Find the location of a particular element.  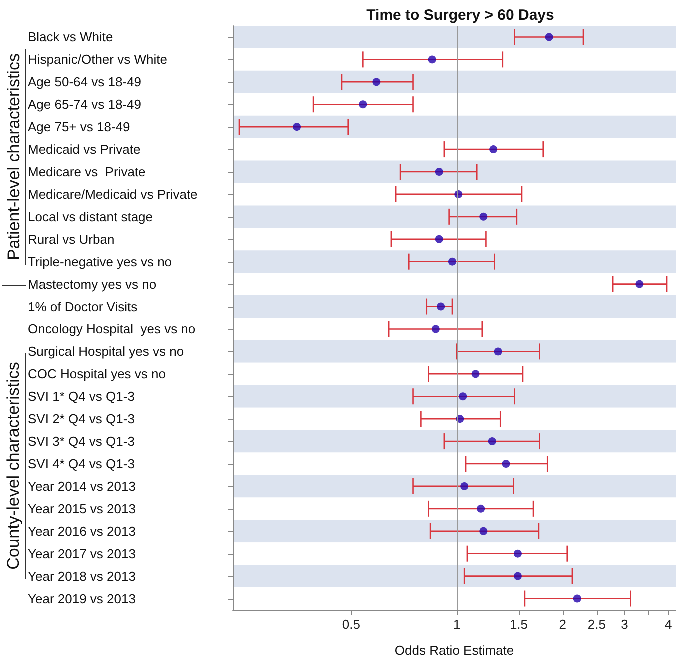

y-tick-label: Year 2016 vs 2013 is located at coordinates (82, 531).